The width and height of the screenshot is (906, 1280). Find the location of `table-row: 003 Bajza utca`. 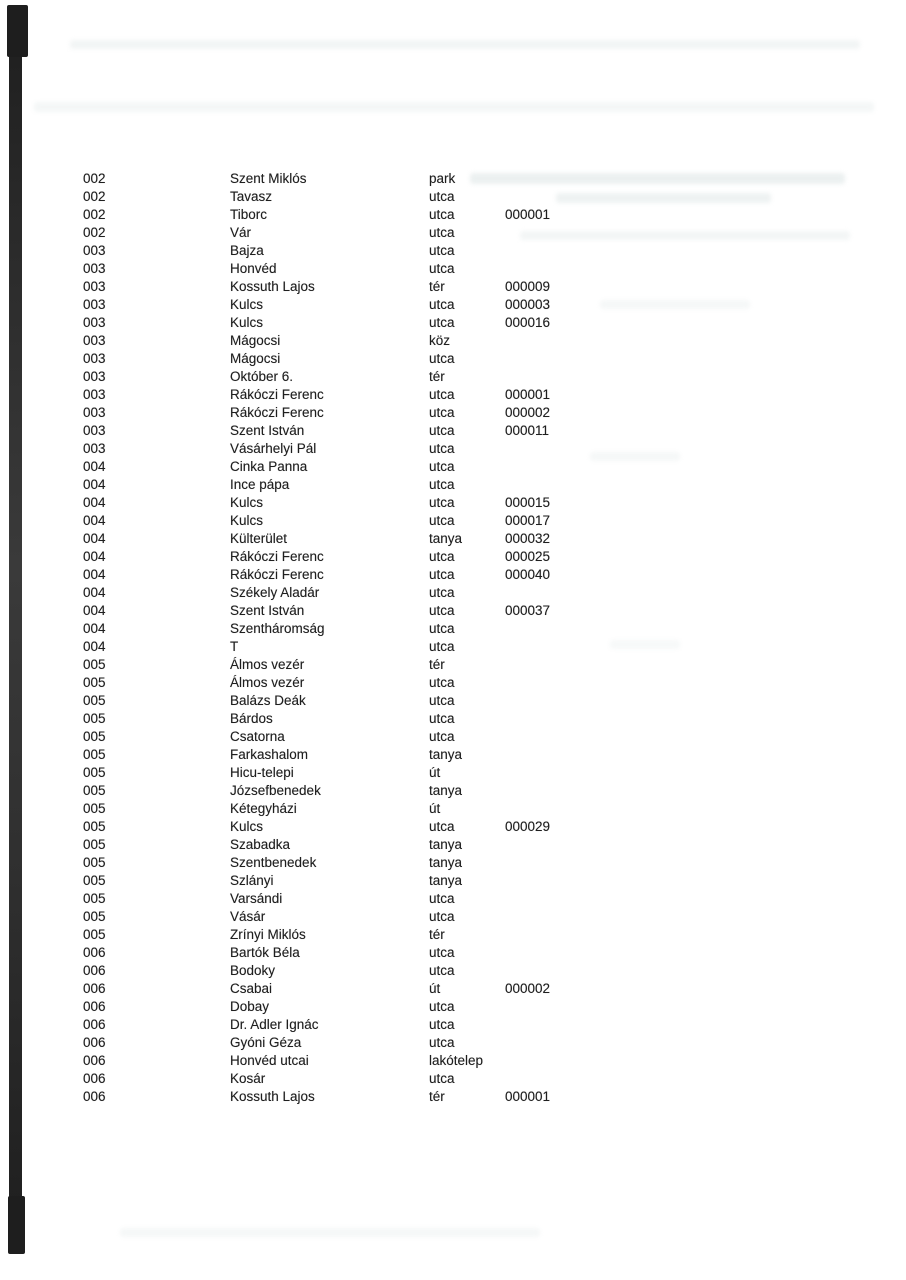

table-row: 003 Bajza utca is located at coordinates (453, 251).